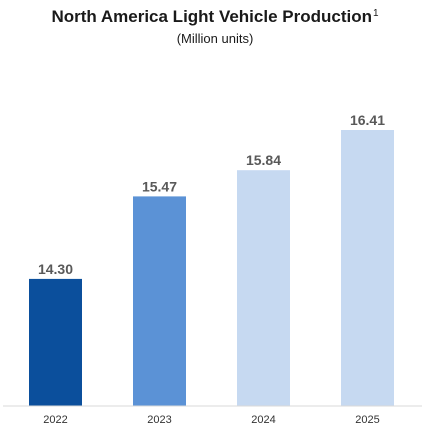 The width and height of the screenshot is (430, 436). I want to click on x-tick-label-2025: 2025, so click(367, 420).